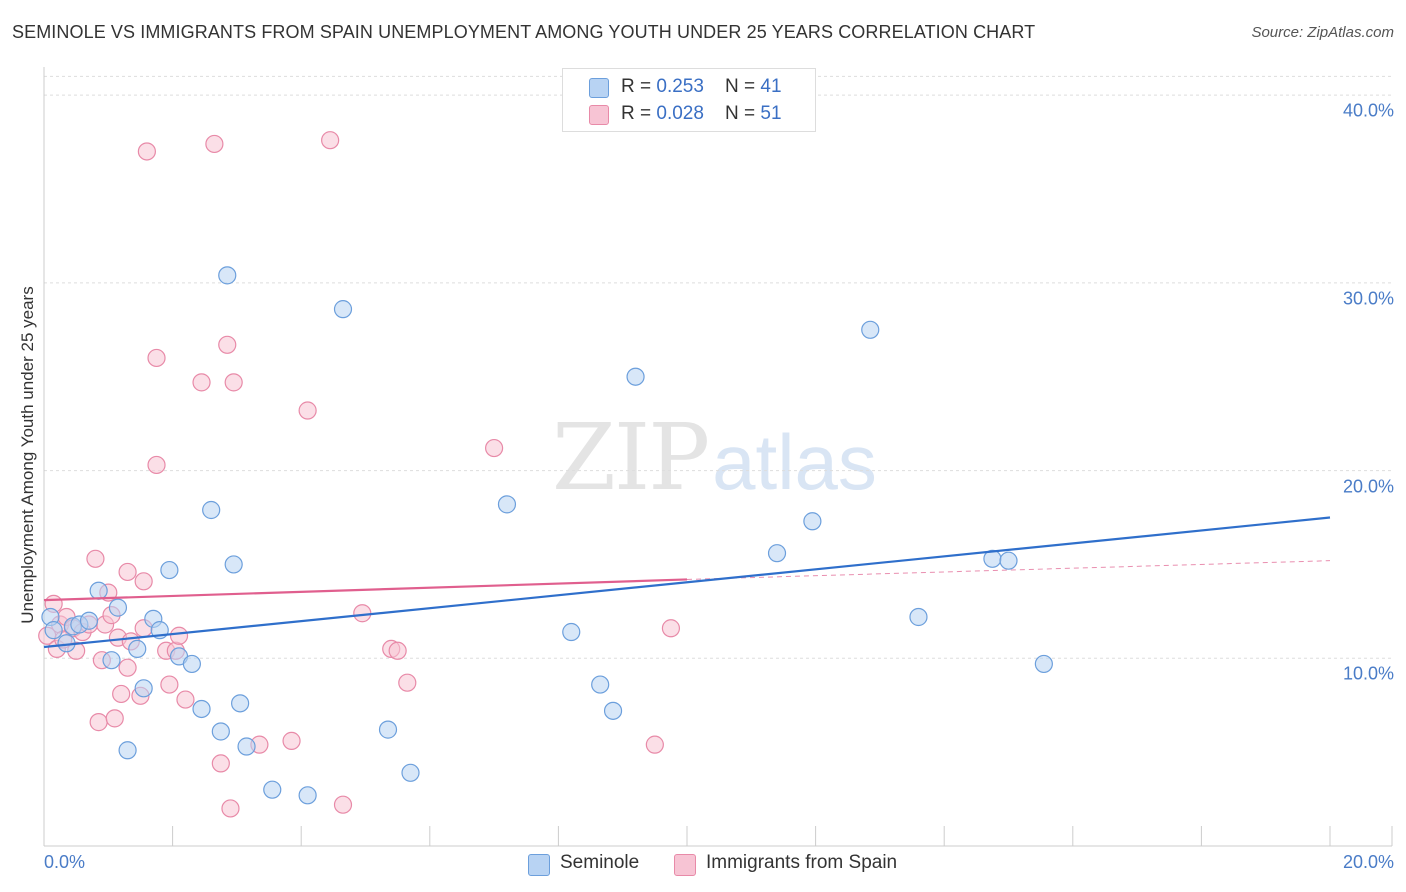  I want to click on x-tick-max: 20.0%, so click(1368, 862).